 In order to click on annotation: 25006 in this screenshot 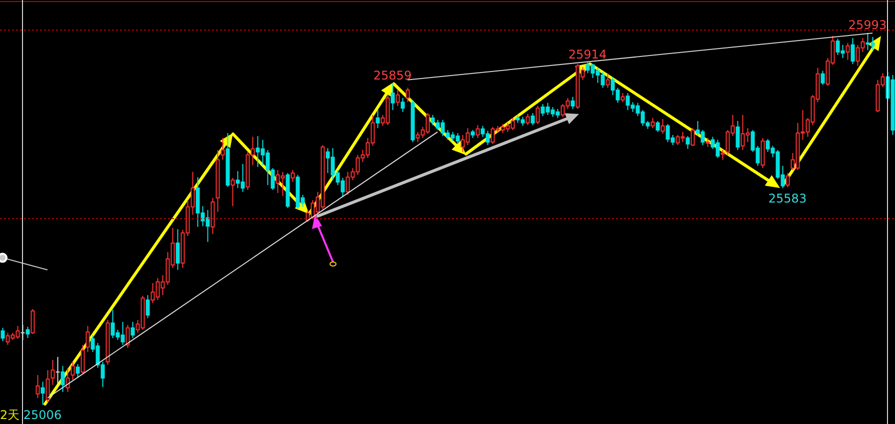, I will do `click(42, 415)`.